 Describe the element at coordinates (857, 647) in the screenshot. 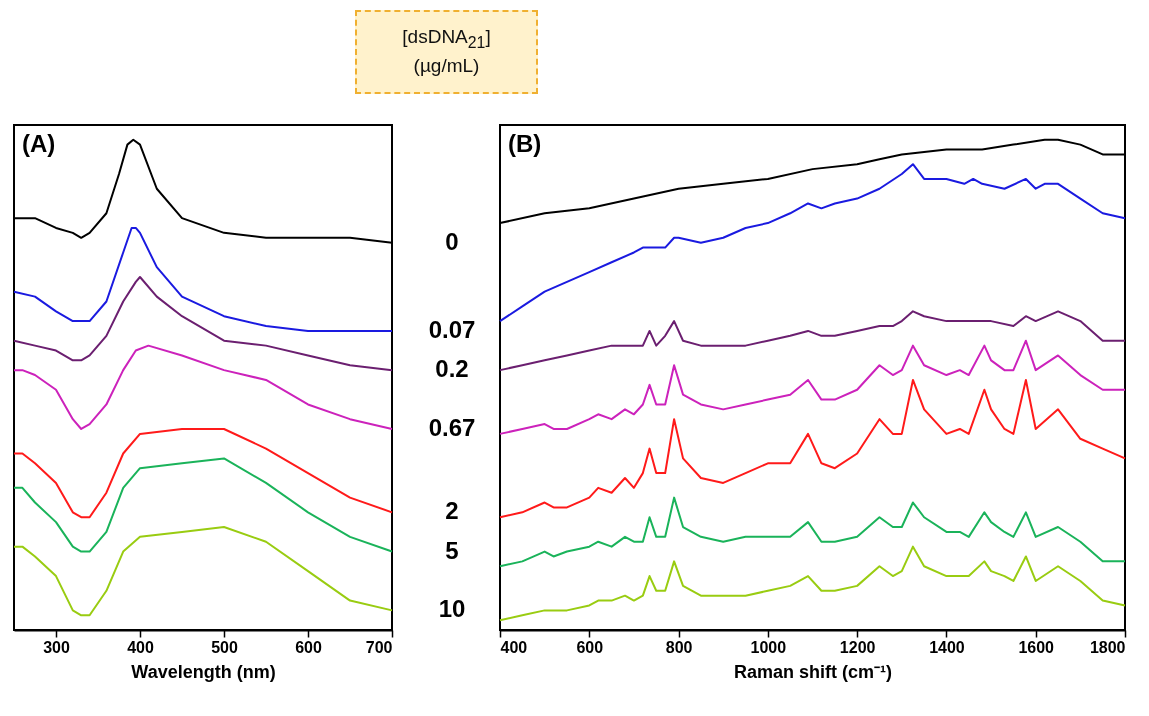

I see `x-tick-label: 1200` at that location.